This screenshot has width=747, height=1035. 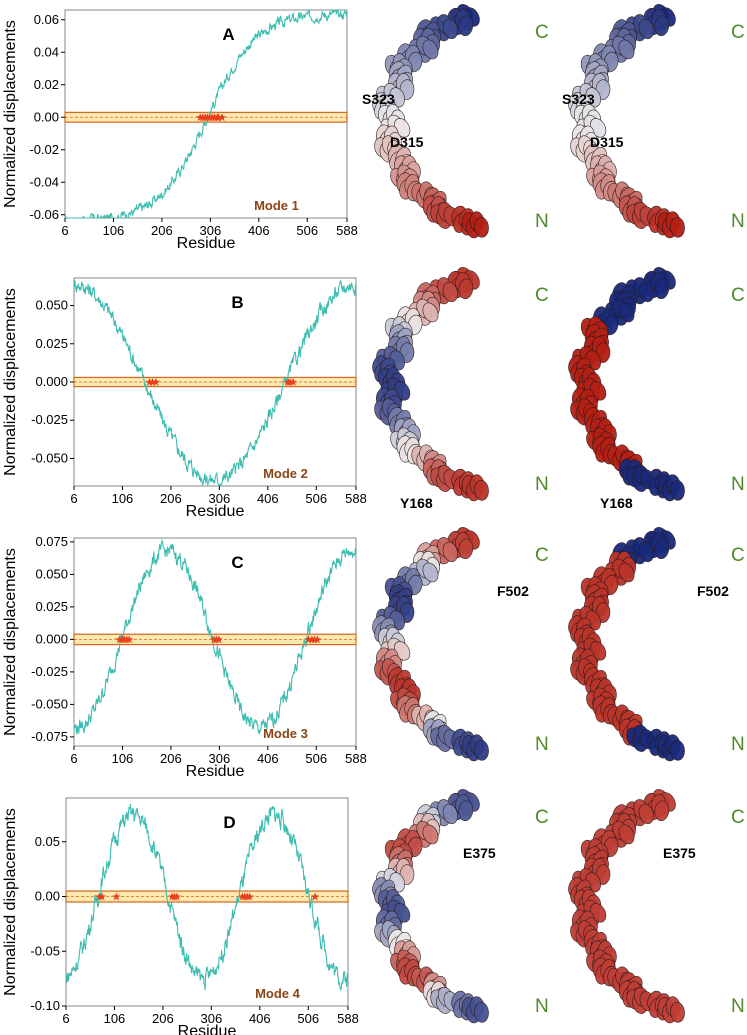 What do you see at coordinates (49, 736) in the screenshot?
I see `y-tick-label: -0.075` at bounding box center [49, 736].